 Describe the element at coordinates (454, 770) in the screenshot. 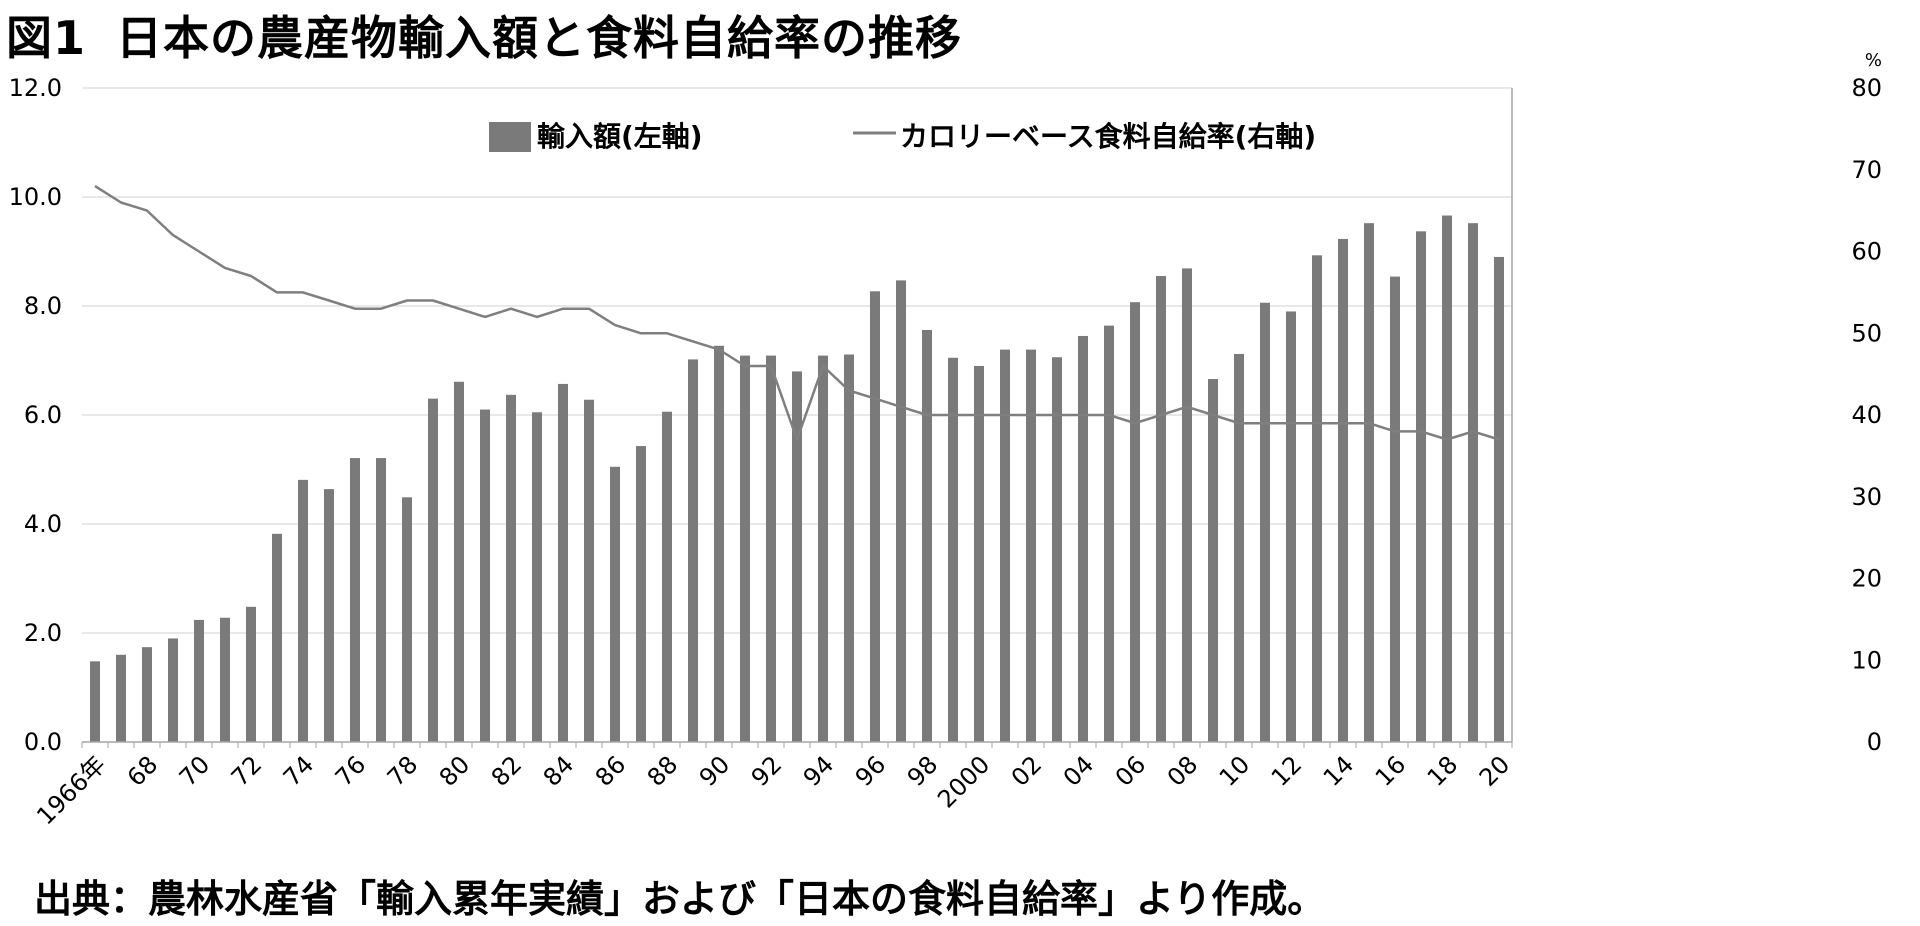

I see `x-tick-label: 80` at that location.